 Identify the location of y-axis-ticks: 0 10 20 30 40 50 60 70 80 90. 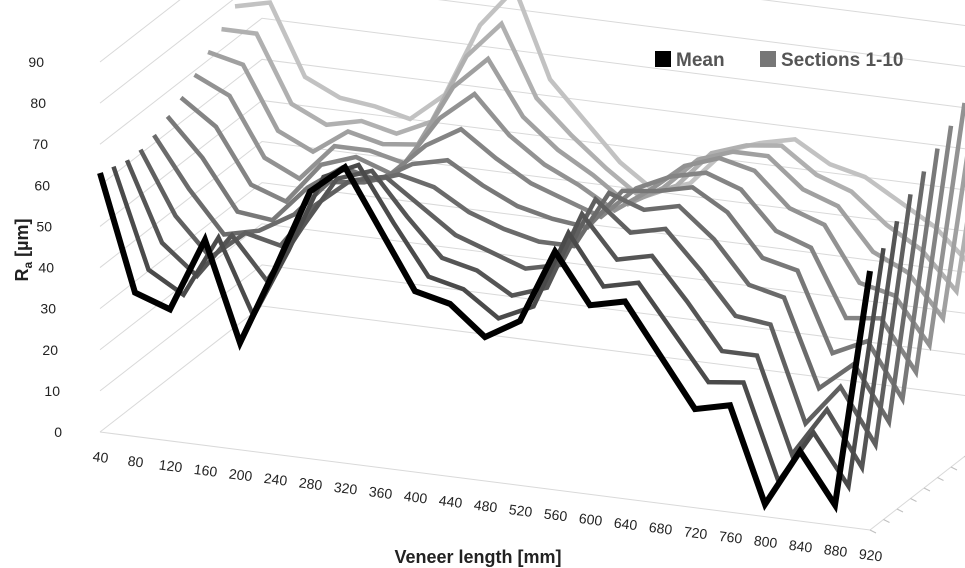
(45, 247).